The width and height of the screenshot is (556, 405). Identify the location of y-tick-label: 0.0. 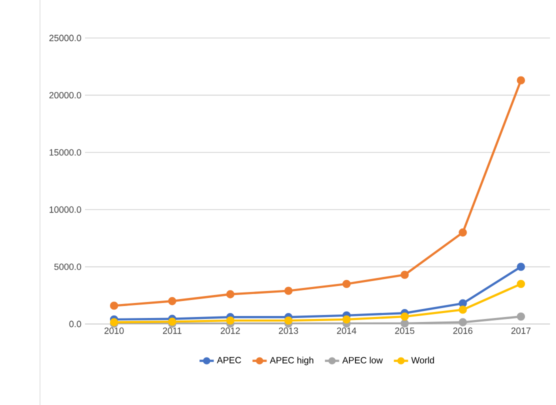
(75, 324).